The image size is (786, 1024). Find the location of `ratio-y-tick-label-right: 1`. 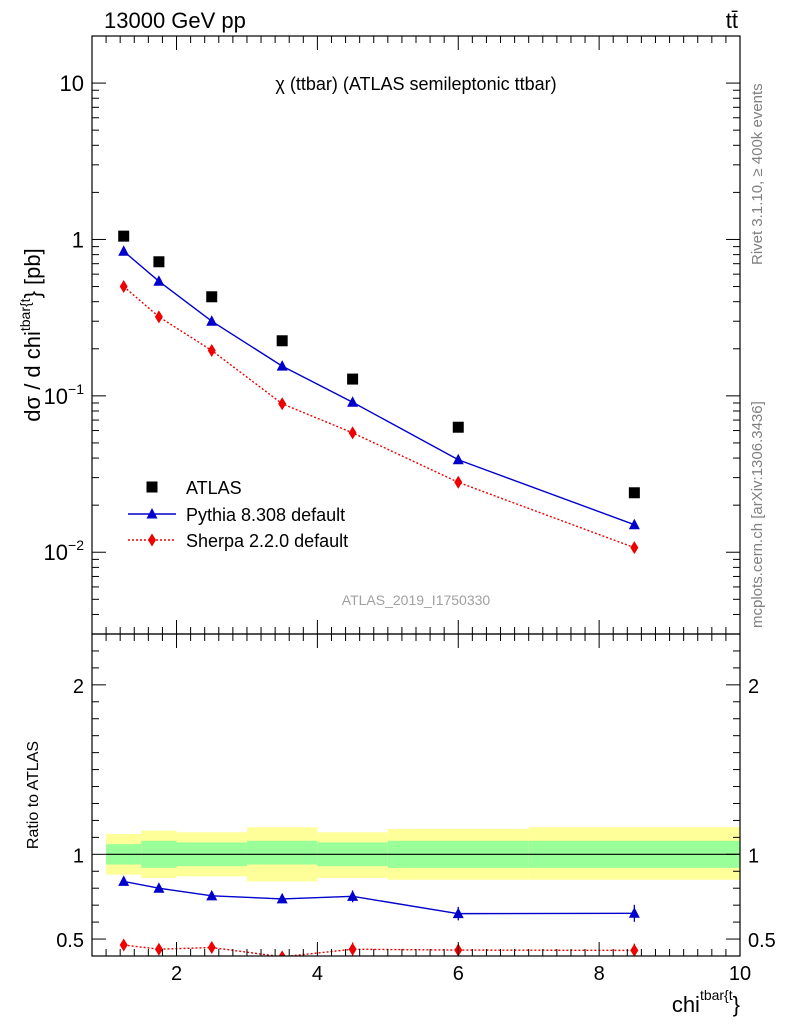

ratio-y-tick-label-right: 1 is located at coordinates (753, 856).